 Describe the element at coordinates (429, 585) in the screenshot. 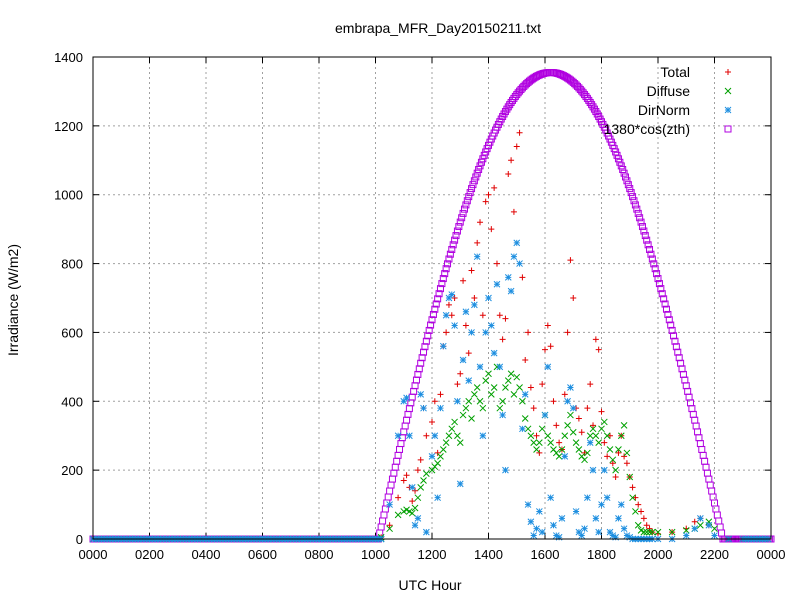

I see `x-axis-label: UTC Hour` at that location.